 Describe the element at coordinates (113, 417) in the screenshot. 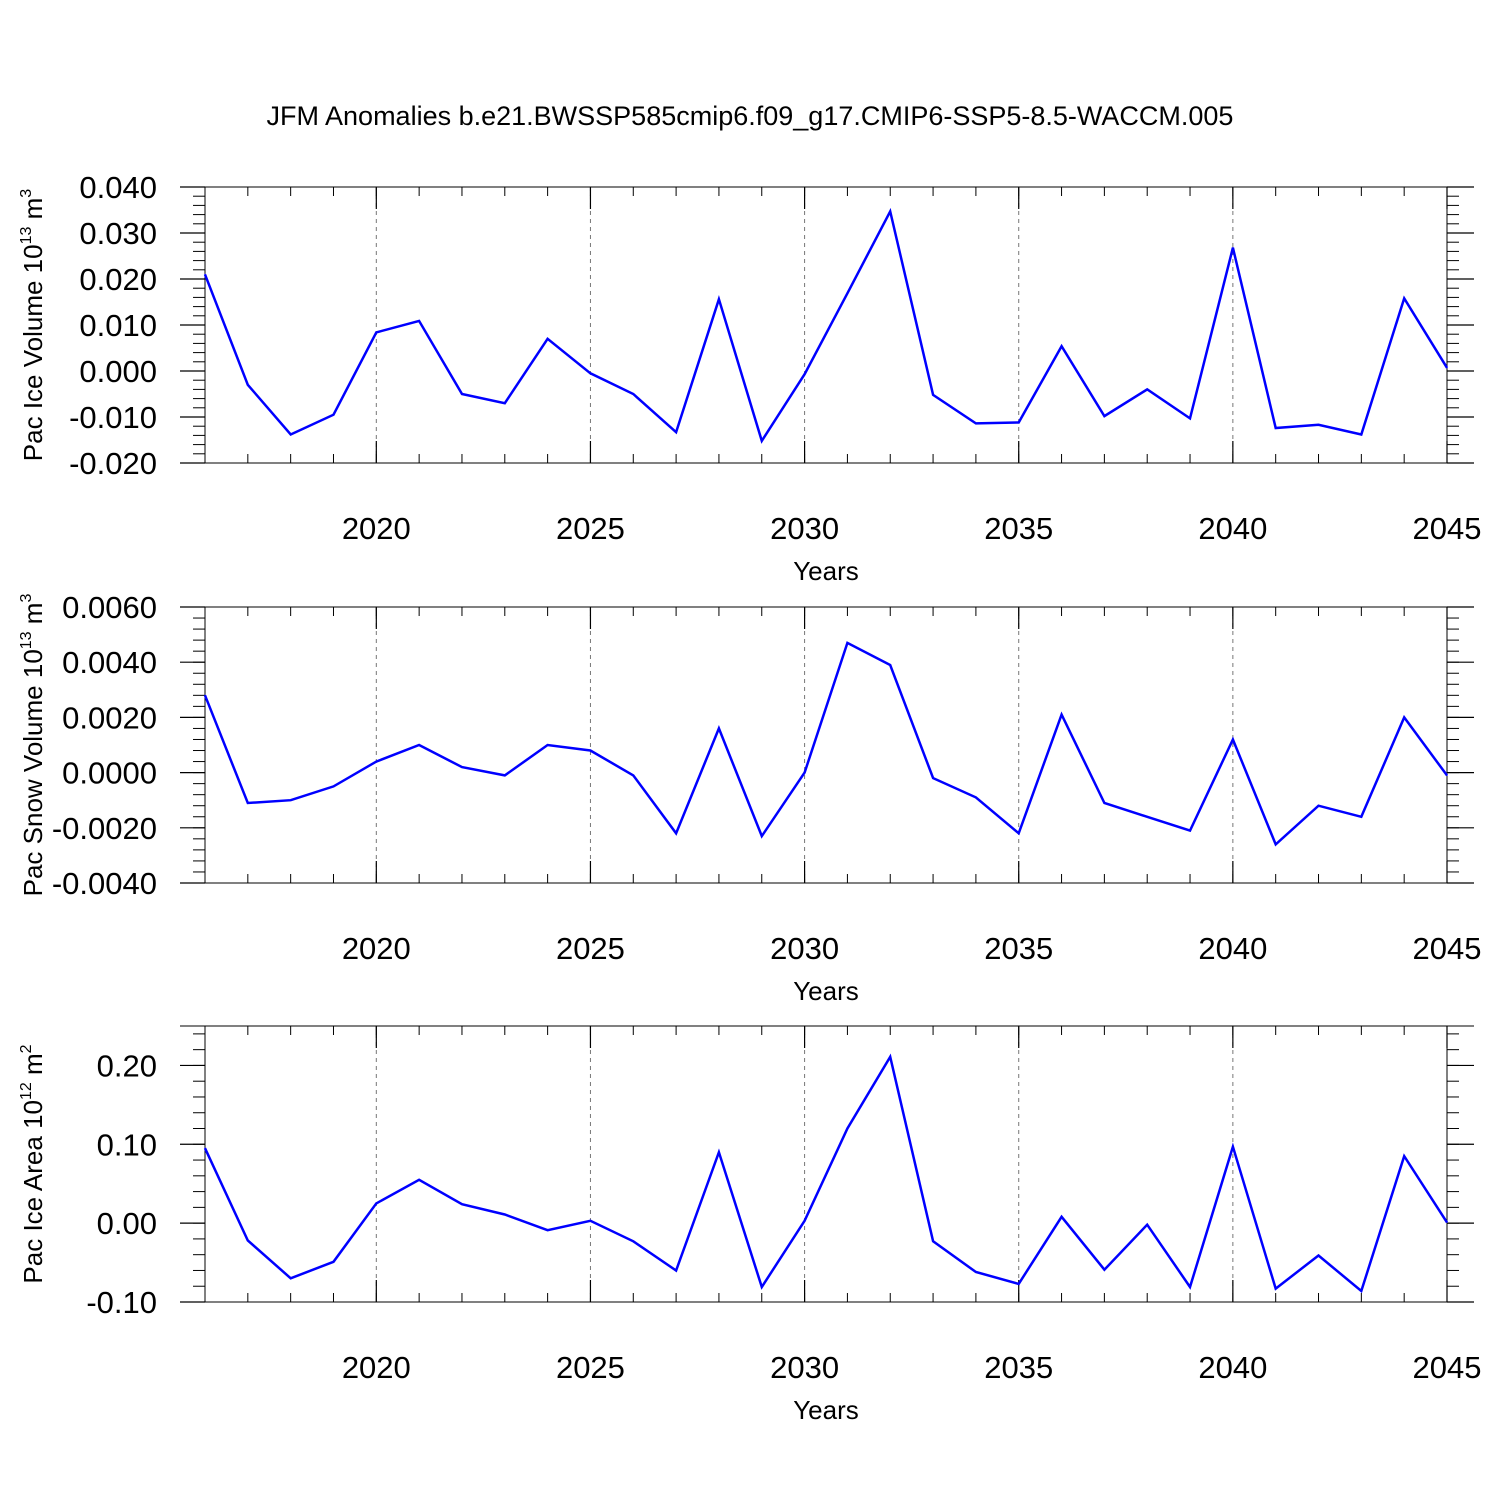

I see `chart-ice-volume-ytick-label: -0.010` at that location.